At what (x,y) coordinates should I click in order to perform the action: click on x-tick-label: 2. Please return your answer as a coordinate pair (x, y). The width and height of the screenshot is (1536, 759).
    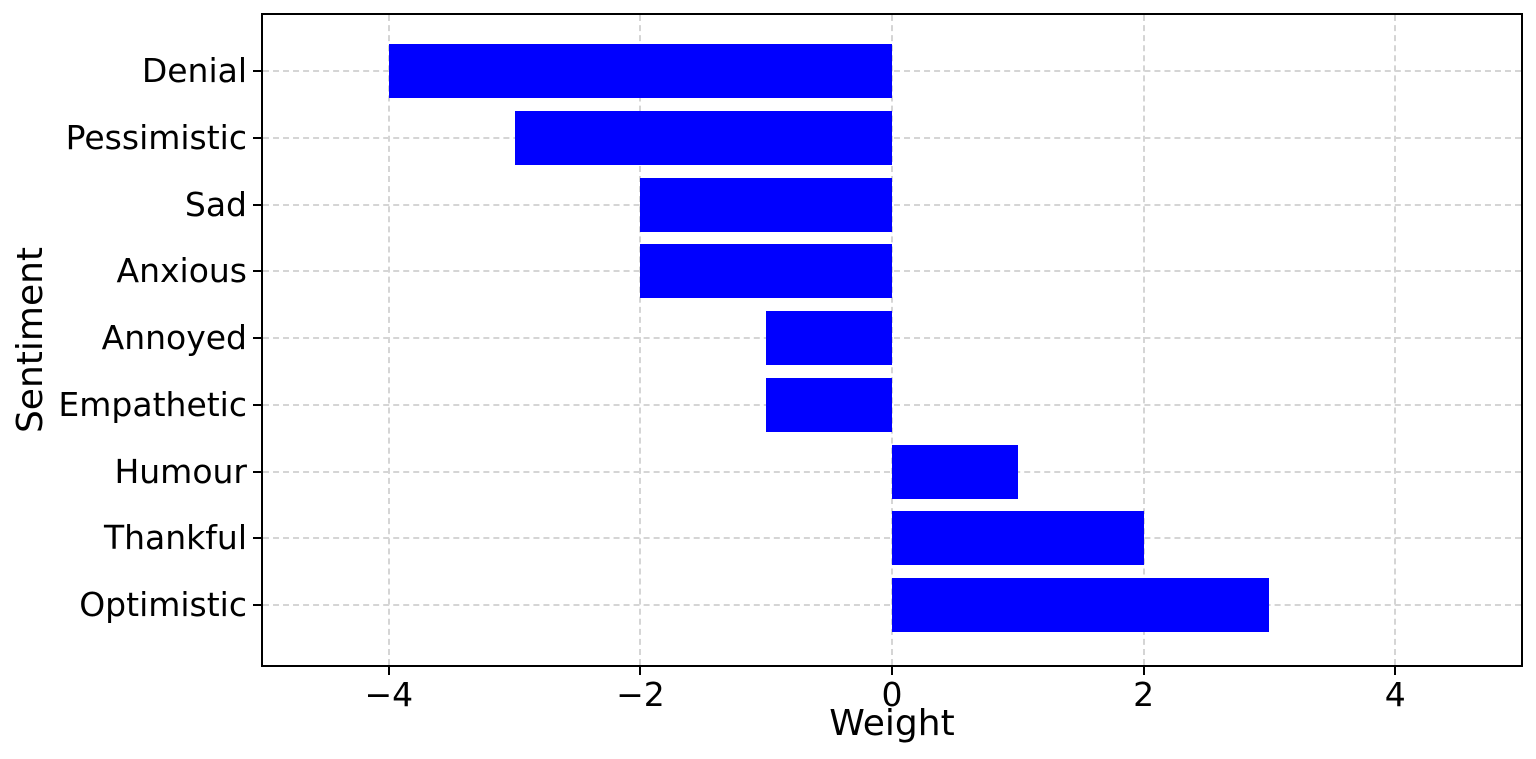
    Looking at the image, I should click on (1144, 694).